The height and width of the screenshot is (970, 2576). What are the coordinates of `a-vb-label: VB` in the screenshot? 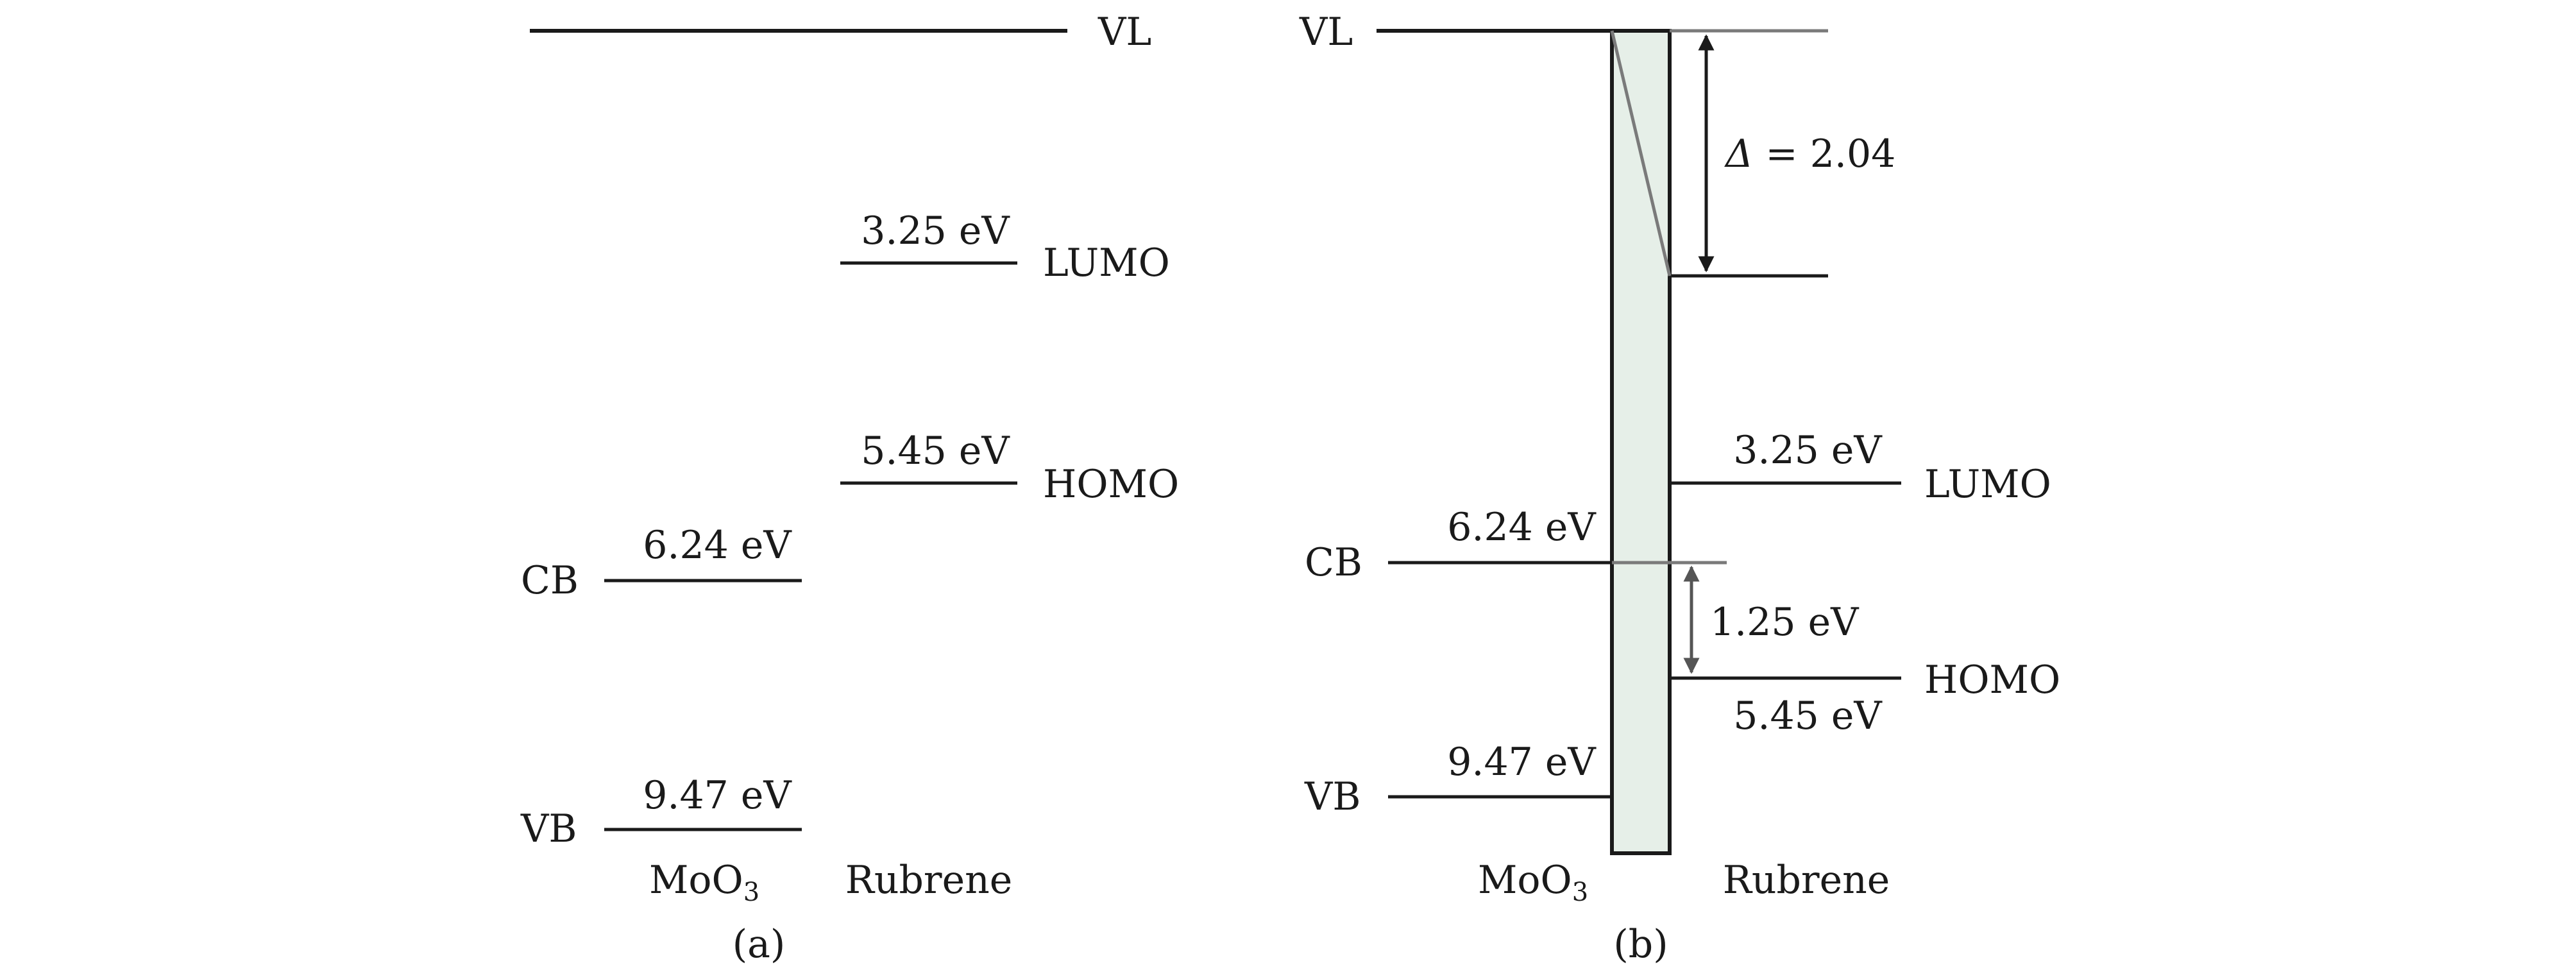 It's located at (548, 828).